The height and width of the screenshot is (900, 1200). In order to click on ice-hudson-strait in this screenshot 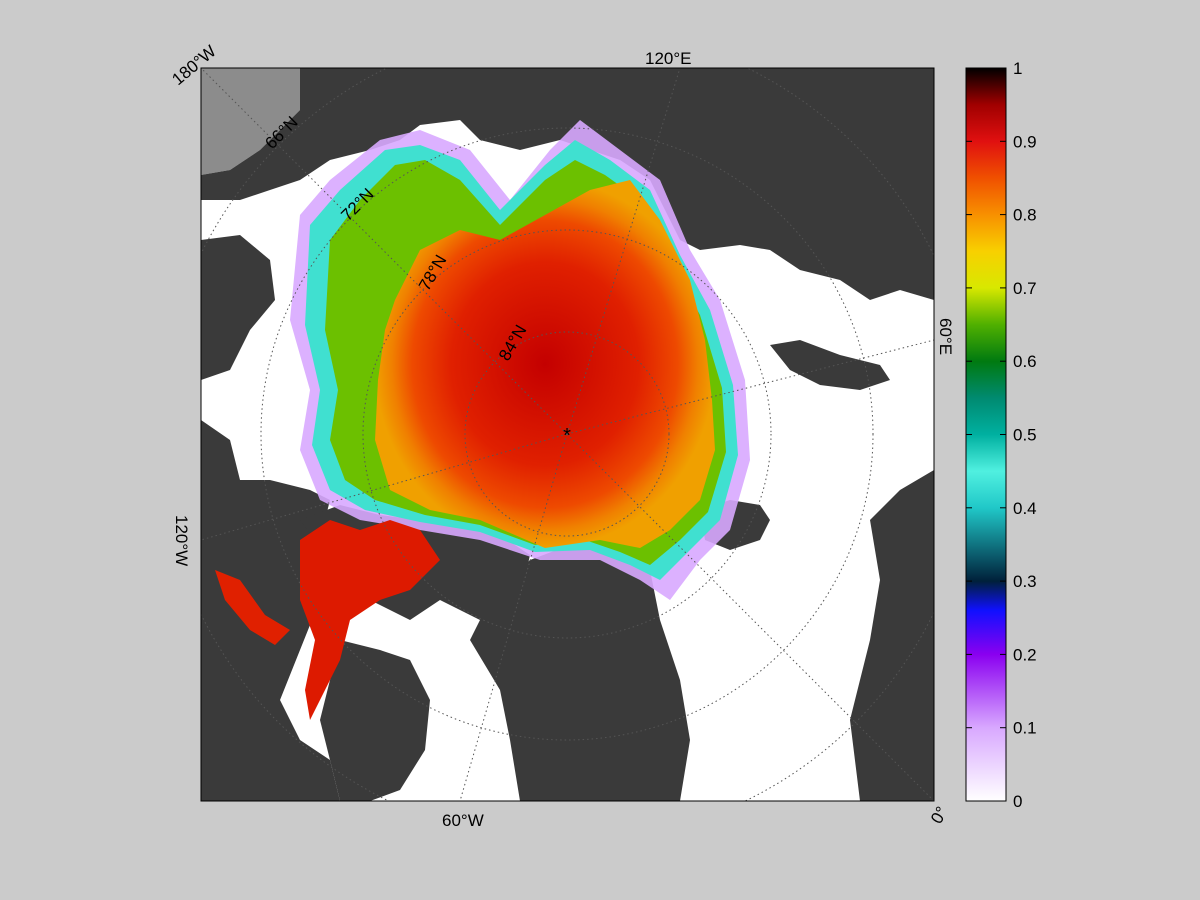, I will do `click(252, 607)`.